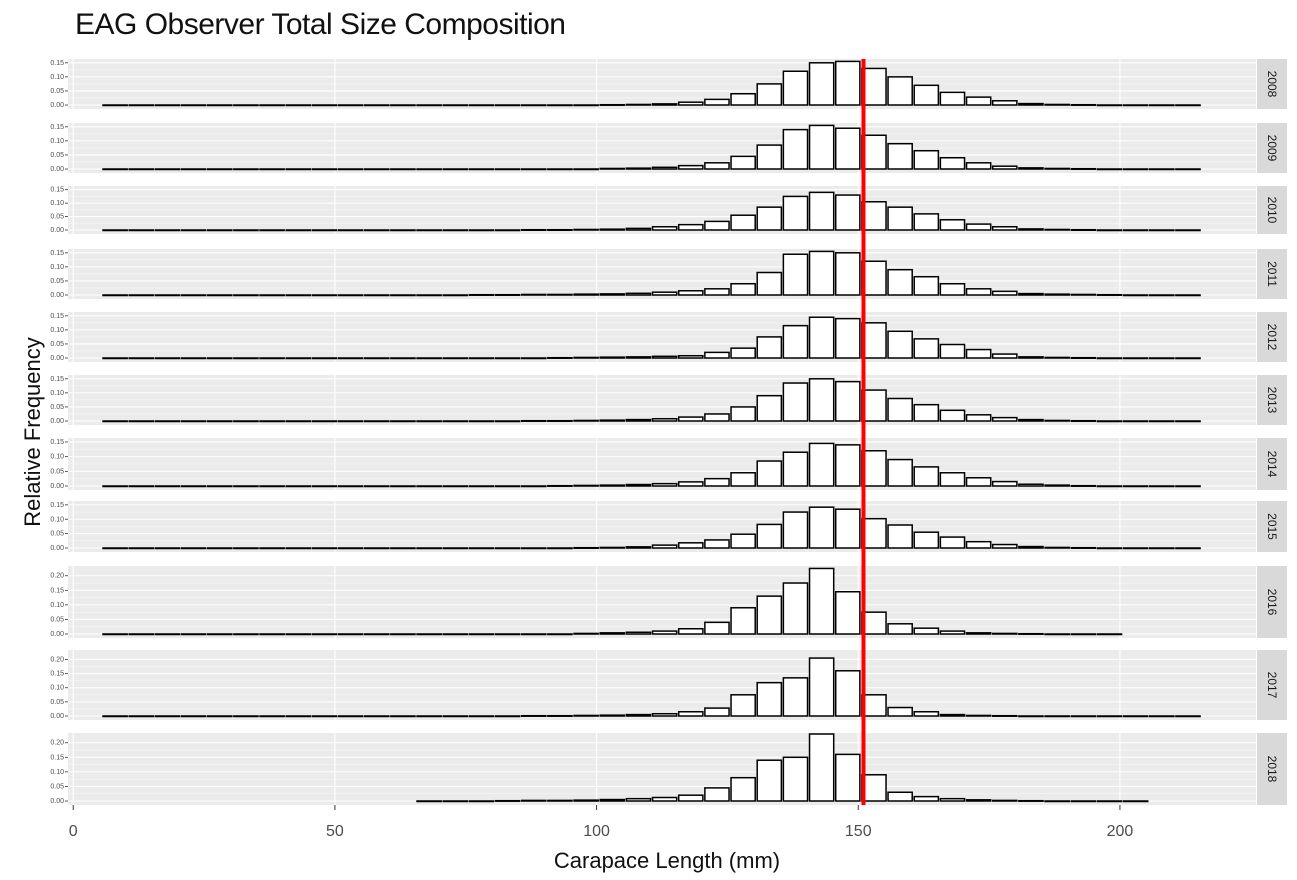  I want to click on facet-strip, so click(1272, 84).